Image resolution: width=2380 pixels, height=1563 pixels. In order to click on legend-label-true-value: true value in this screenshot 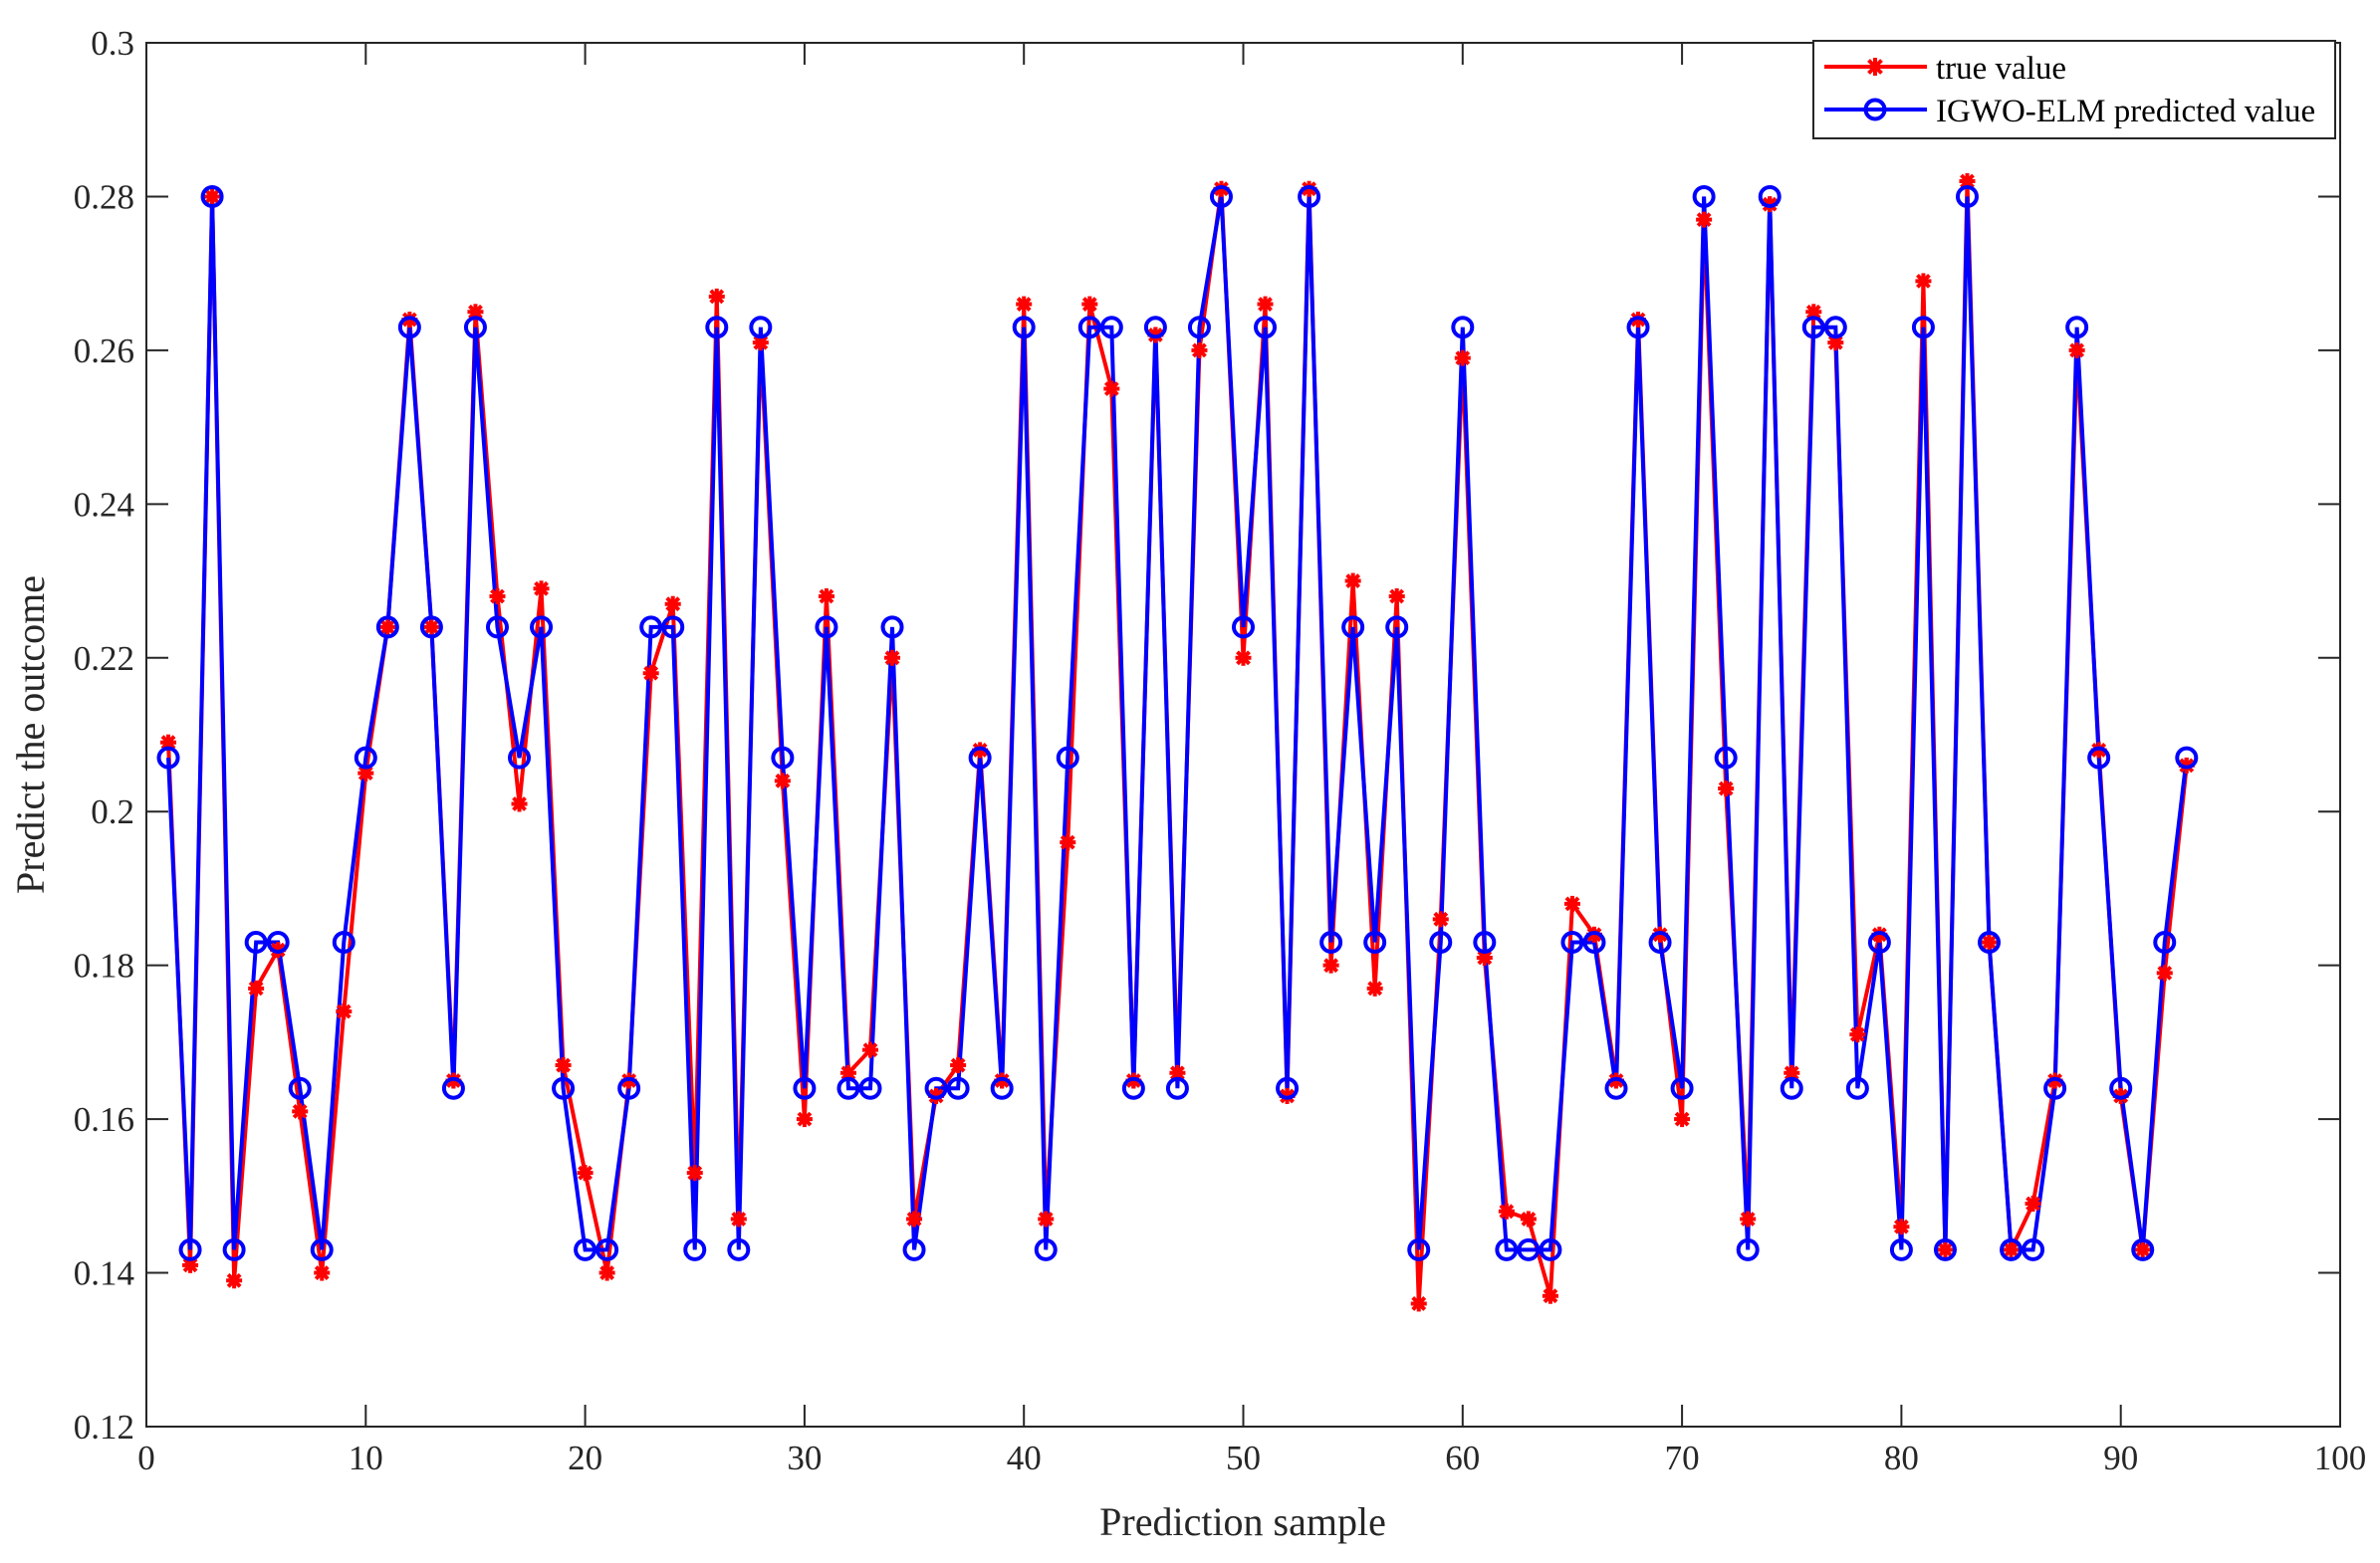, I will do `click(2001, 69)`.